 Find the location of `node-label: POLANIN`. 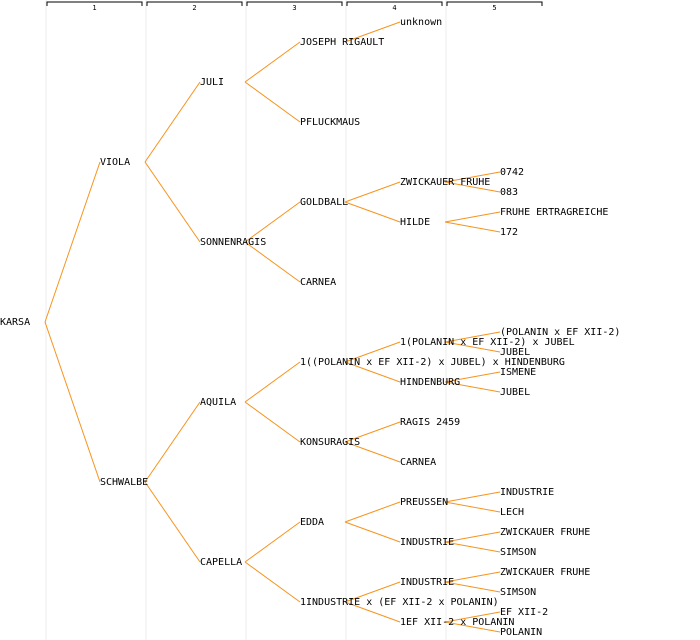

node-label: POLANIN is located at coordinates (521, 632).